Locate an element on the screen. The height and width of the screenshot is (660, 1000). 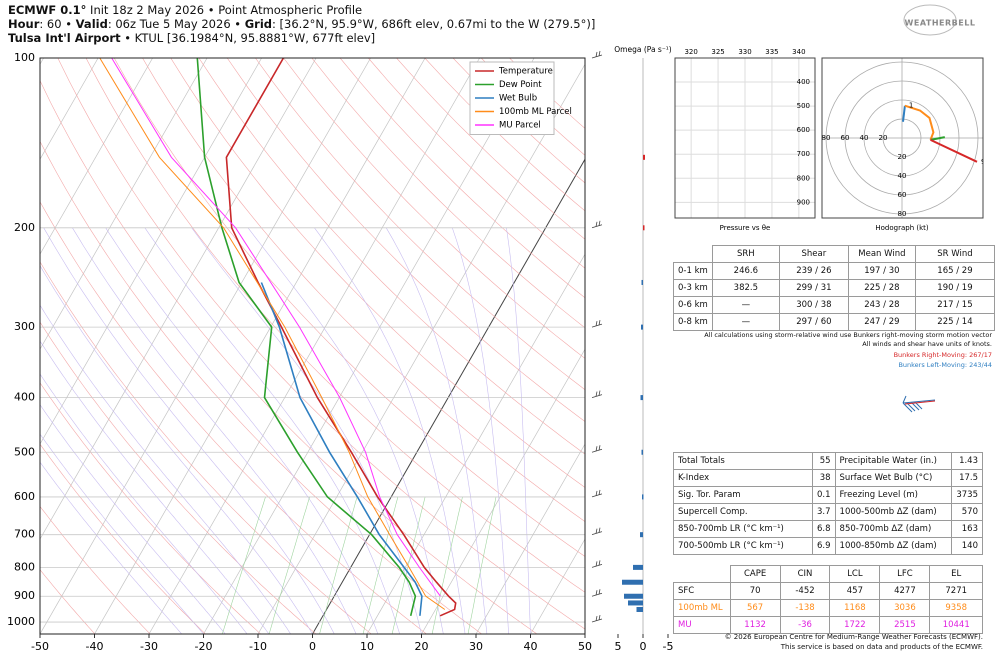
table-cell: 217 / 15 is located at coordinates (955, 305).